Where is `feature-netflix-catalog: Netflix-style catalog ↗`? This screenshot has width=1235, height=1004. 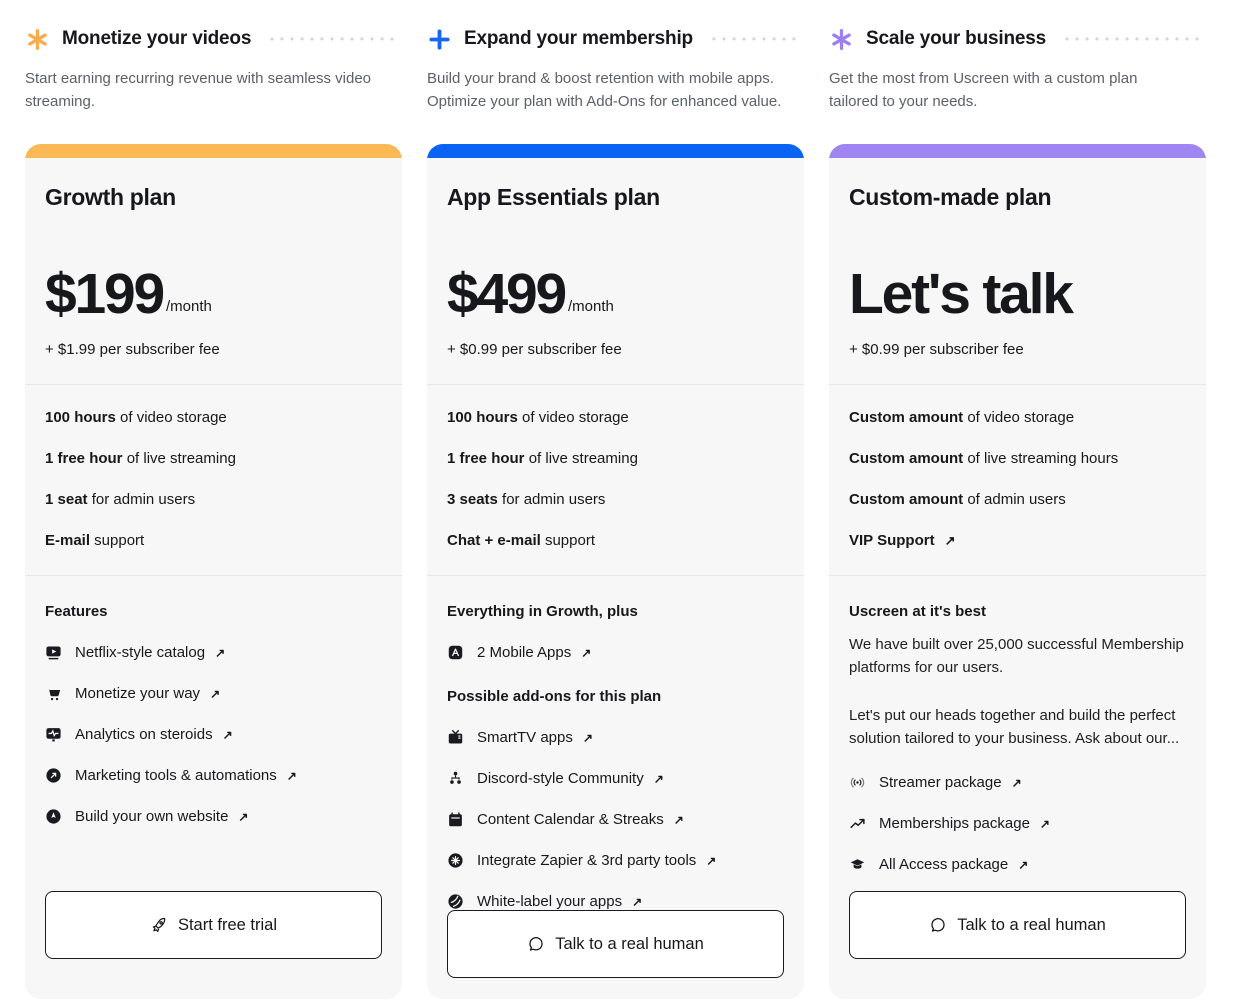
feature-netflix-catalog: Netflix-style catalog ↗ is located at coordinates (213, 652).